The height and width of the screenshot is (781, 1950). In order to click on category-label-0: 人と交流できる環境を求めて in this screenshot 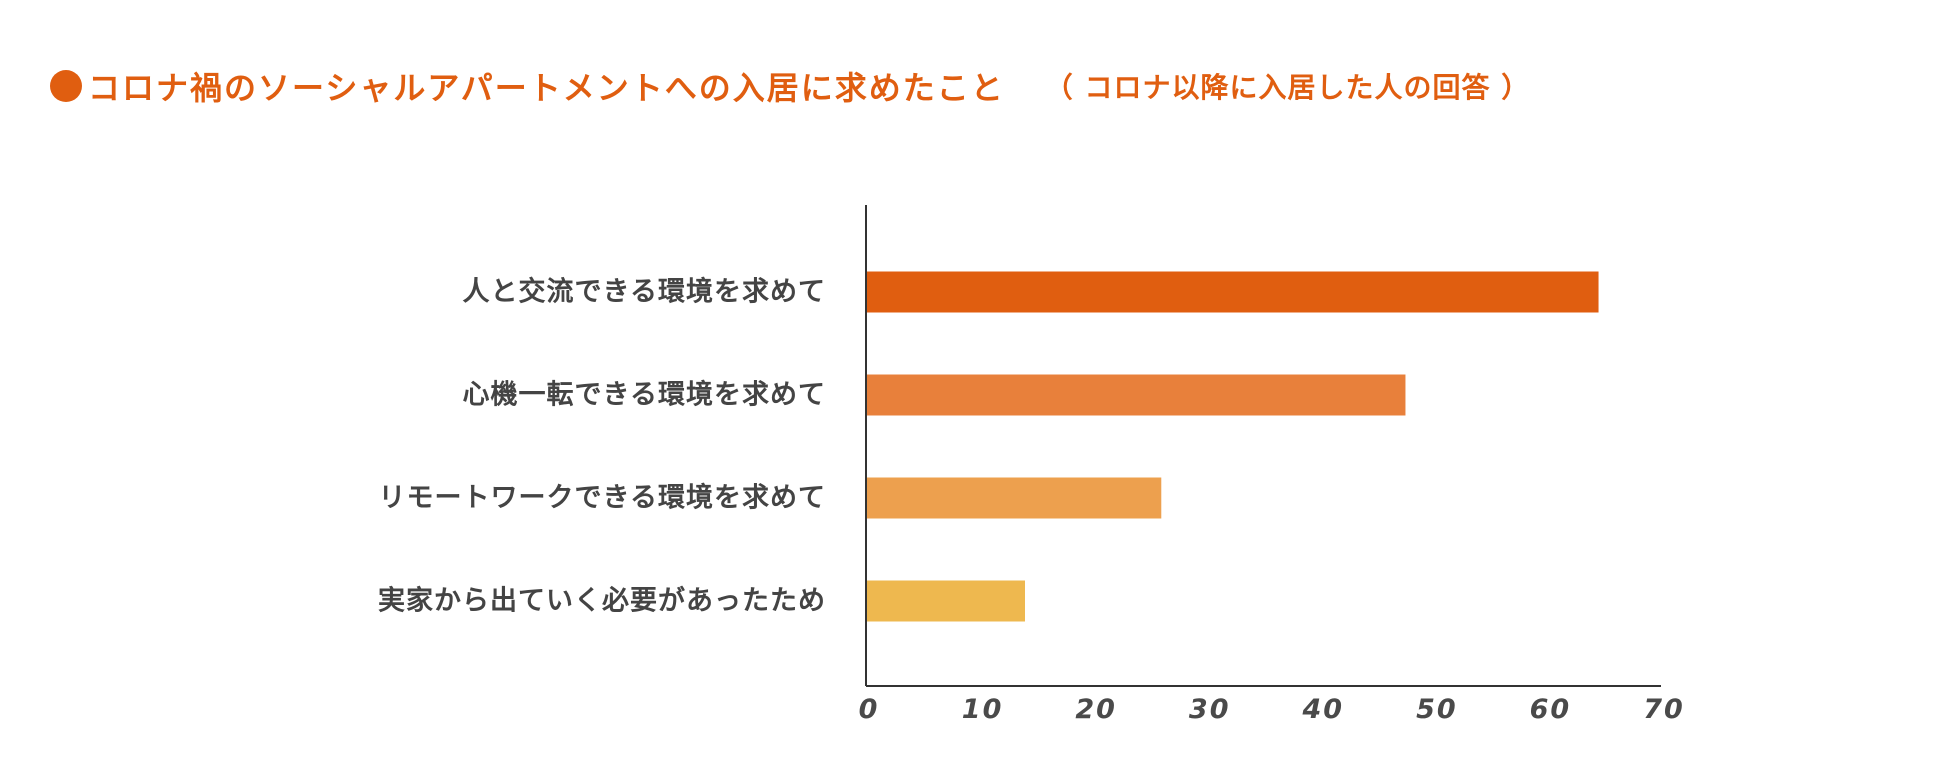, I will do `click(644, 292)`.